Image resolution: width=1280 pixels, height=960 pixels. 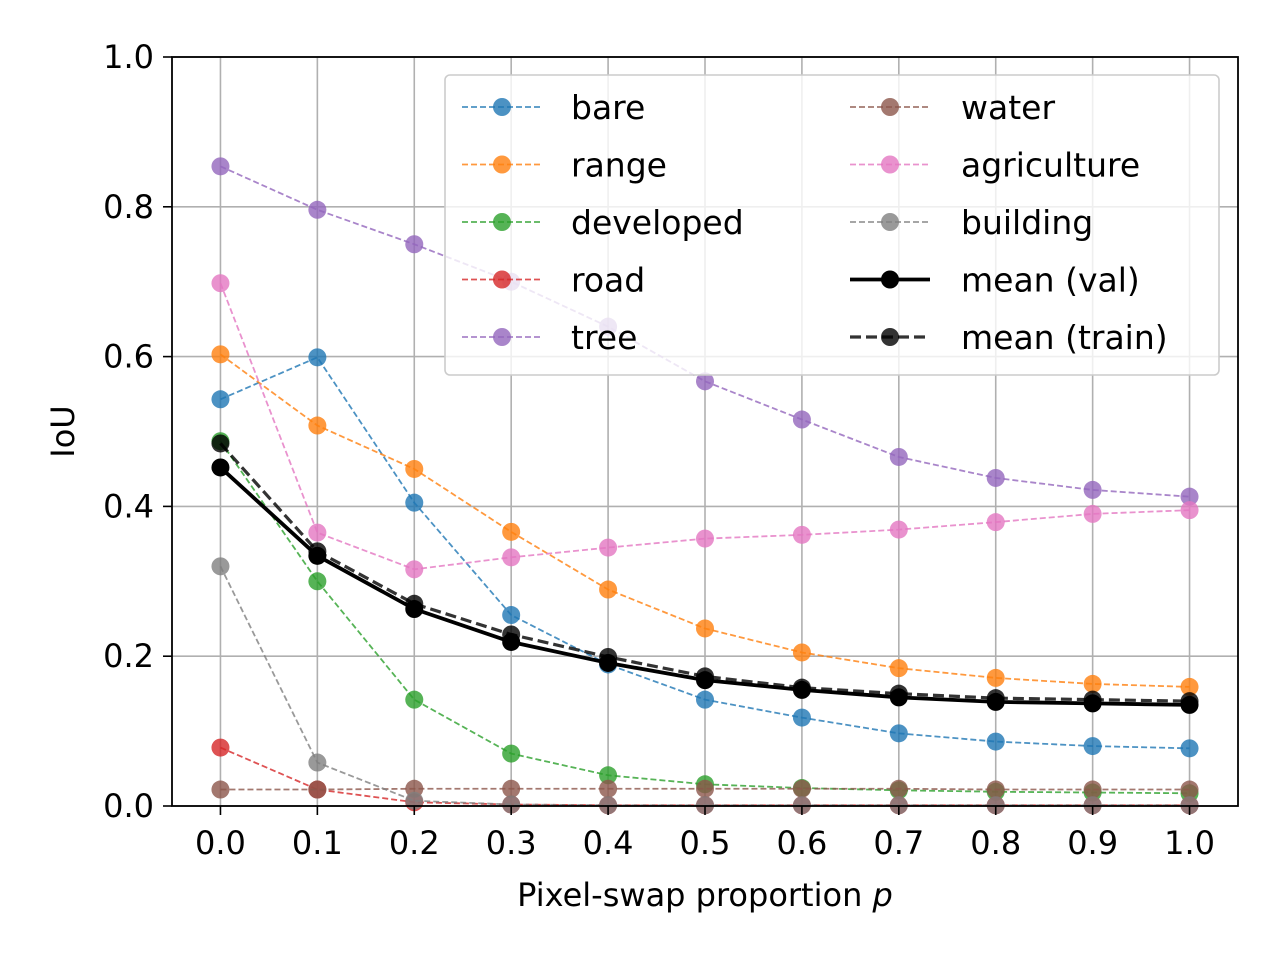 I want to click on legend-item-agriculture: agriculture, so click(x=995, y=165).